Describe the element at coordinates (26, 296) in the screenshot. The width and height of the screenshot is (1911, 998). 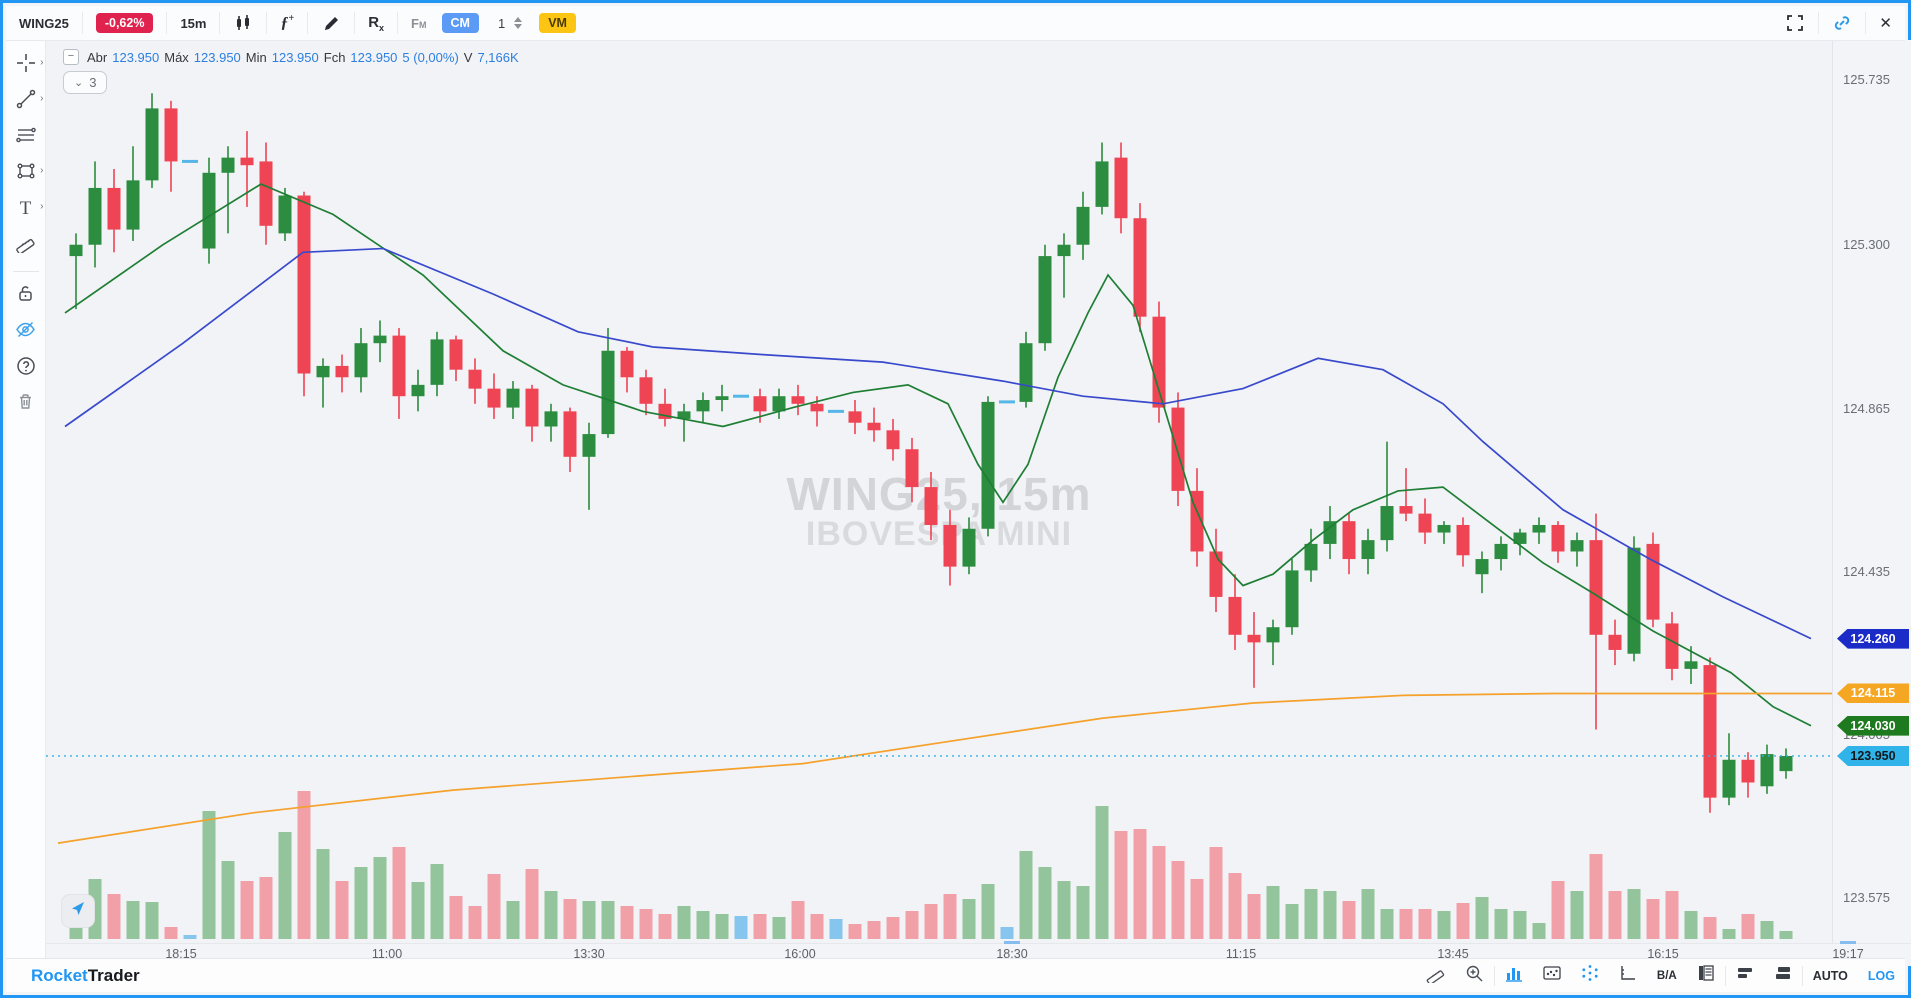
I see `lock-tool` at that location.